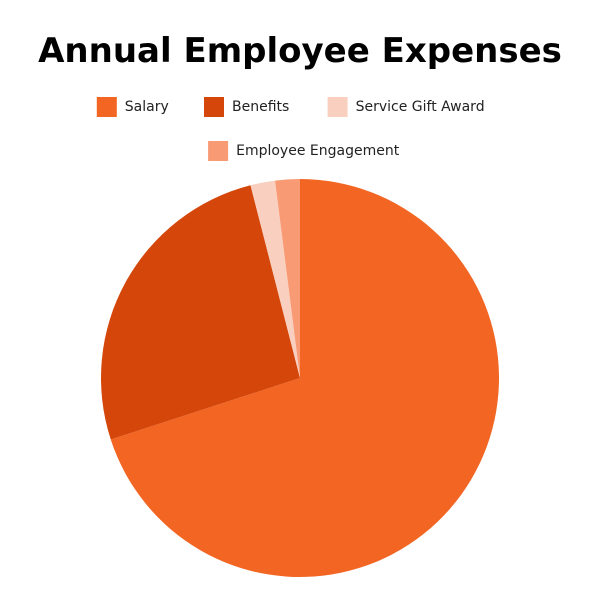 The image size is (600, 600). What do you see at coordinates (420, 107) in the screenshot?
I see `legend-label: Service Gift Award` at bounding box center [420, 107].